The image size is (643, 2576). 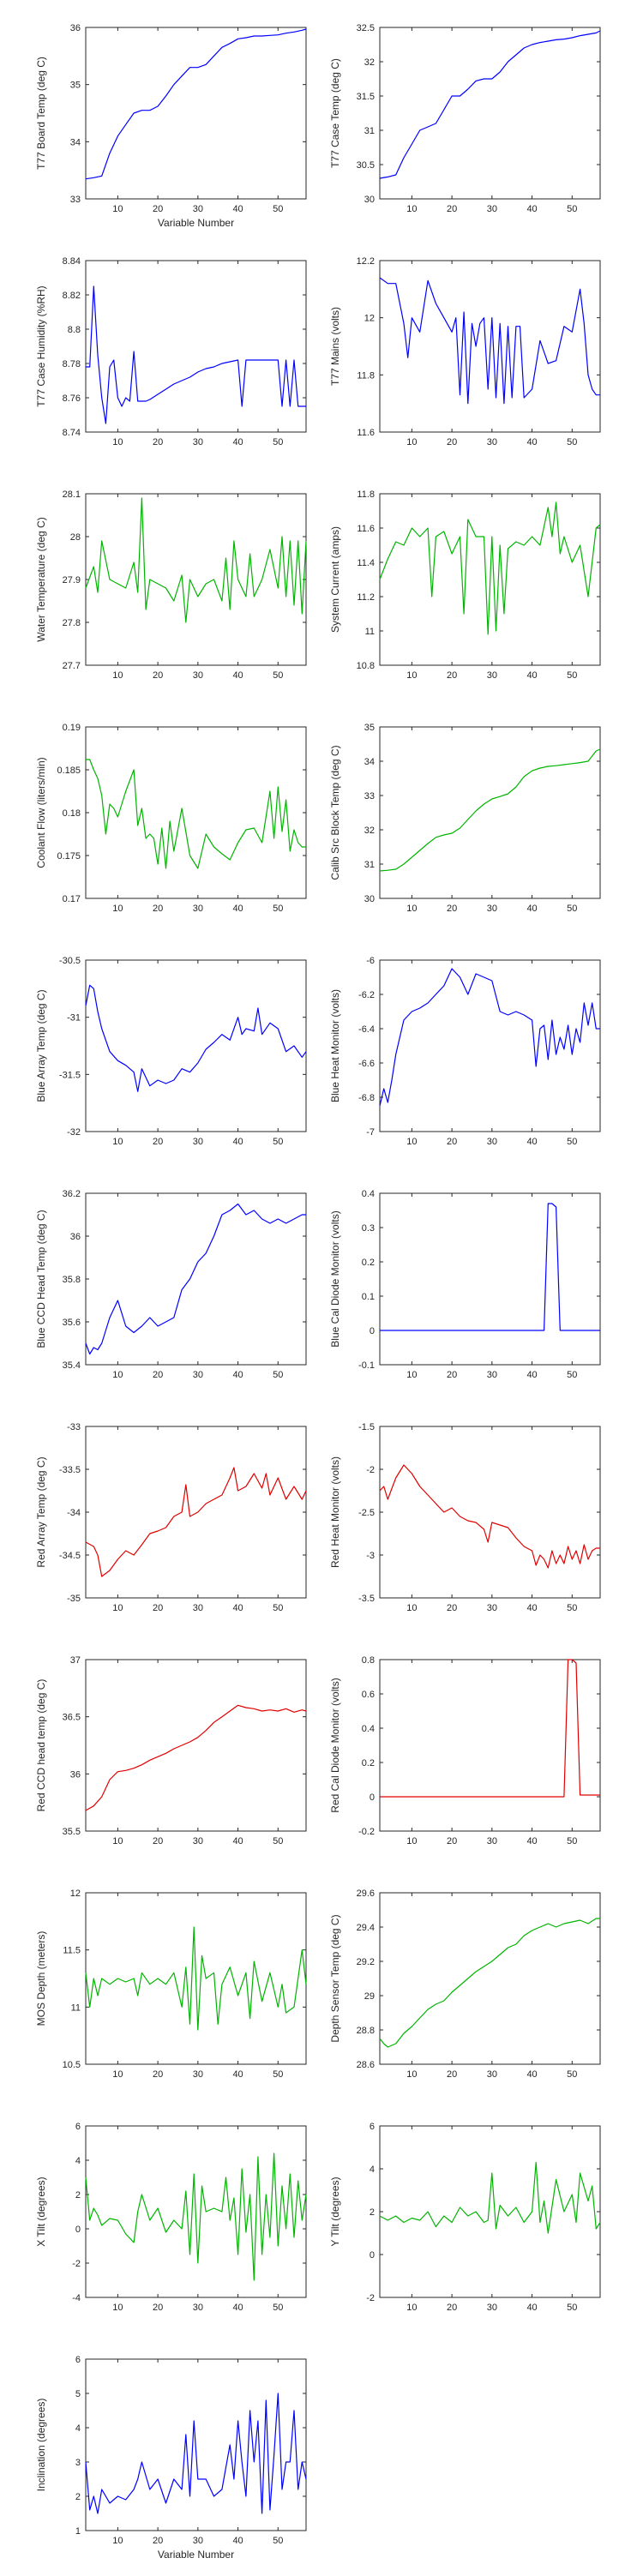 What do you see at coordinates (366, 1064) in the screenshot?
I see `y-tick-label: -6.6` at bounding box center [366, 1064].